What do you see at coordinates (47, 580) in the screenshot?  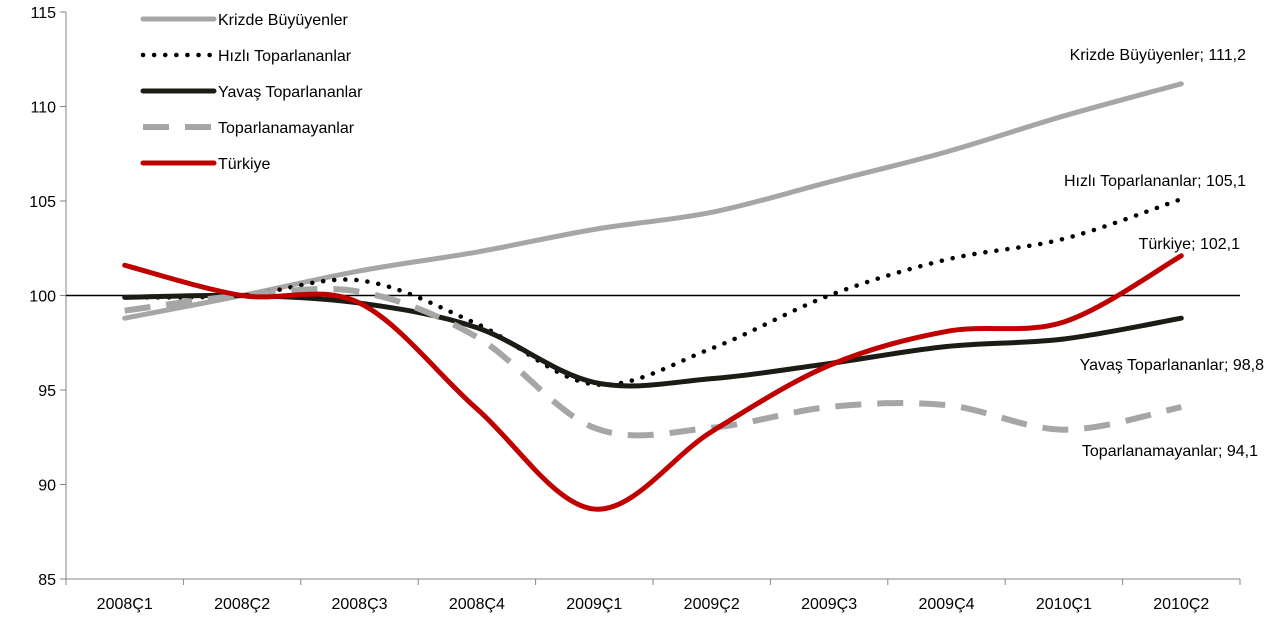 I see `y-tick-label: 85` at bounding box center [47, 580].